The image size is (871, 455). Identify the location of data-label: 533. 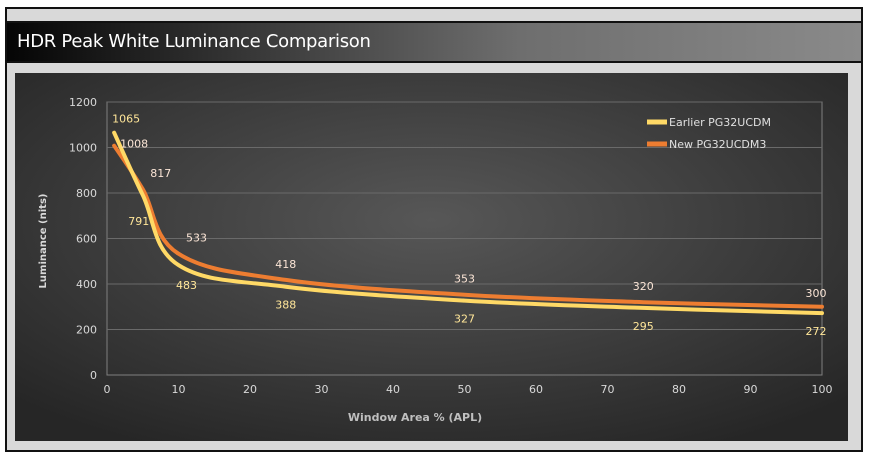
(196, 238).